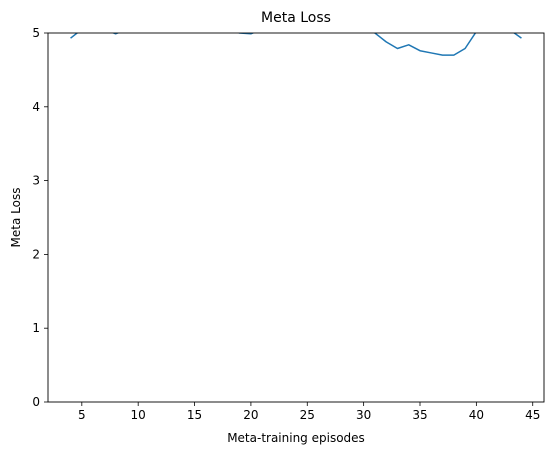 The width and height of the screenshot is (554, 455). Describe the element at coordinates (40, 217) in the screenshot. I see `y-axis: 0 1 2 3 4 5` at that location.